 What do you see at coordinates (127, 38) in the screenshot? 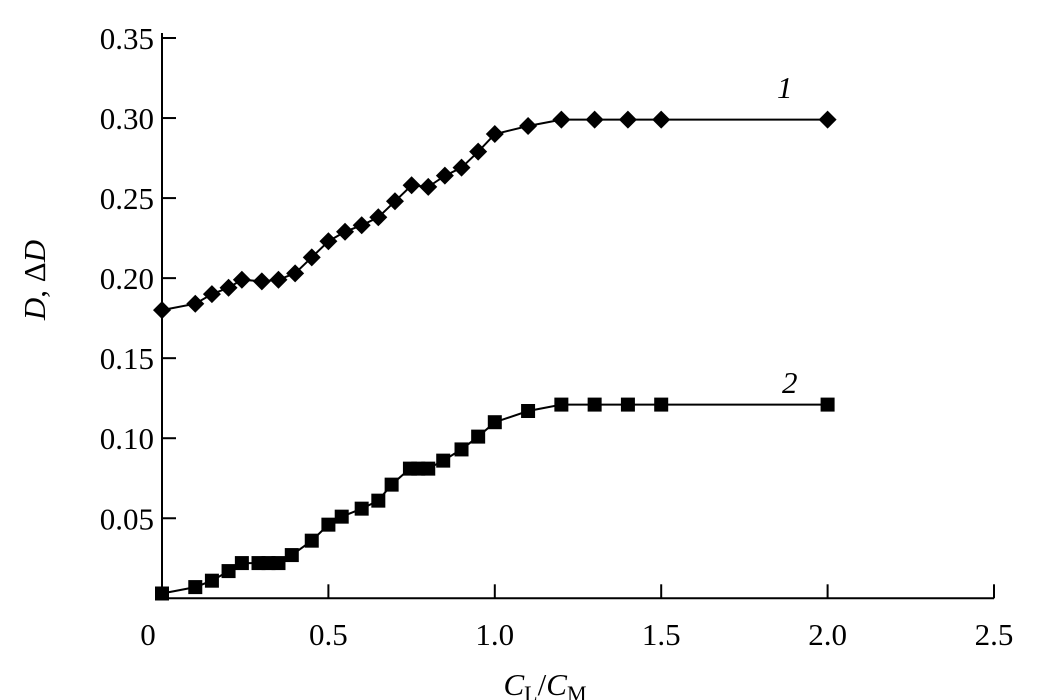
I see `y-tick-label: 0.35` at bounding box center [127, 38].